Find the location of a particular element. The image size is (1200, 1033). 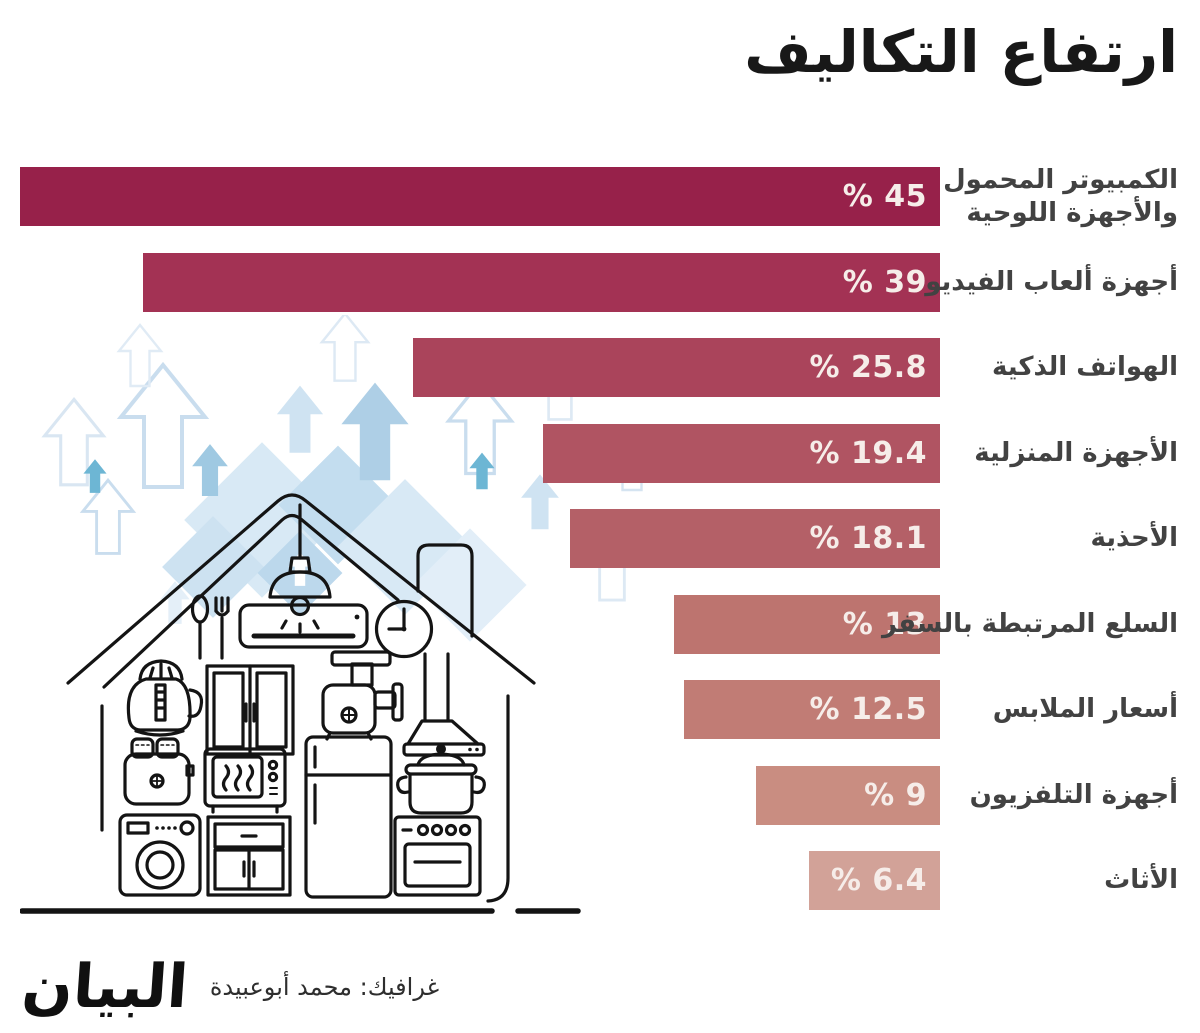

microwave-icon is located at coordinates (245, 780).